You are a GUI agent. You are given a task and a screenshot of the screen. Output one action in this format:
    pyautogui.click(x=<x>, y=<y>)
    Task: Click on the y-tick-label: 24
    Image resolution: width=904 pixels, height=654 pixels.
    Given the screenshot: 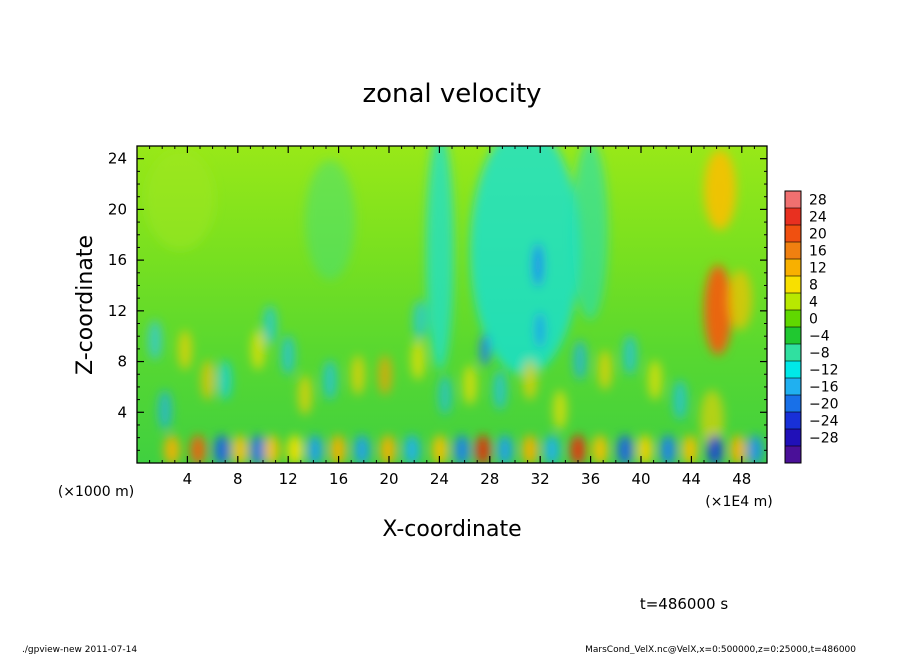 What is the action you would take?
    pyautogui.click(x=117, y=159)
    